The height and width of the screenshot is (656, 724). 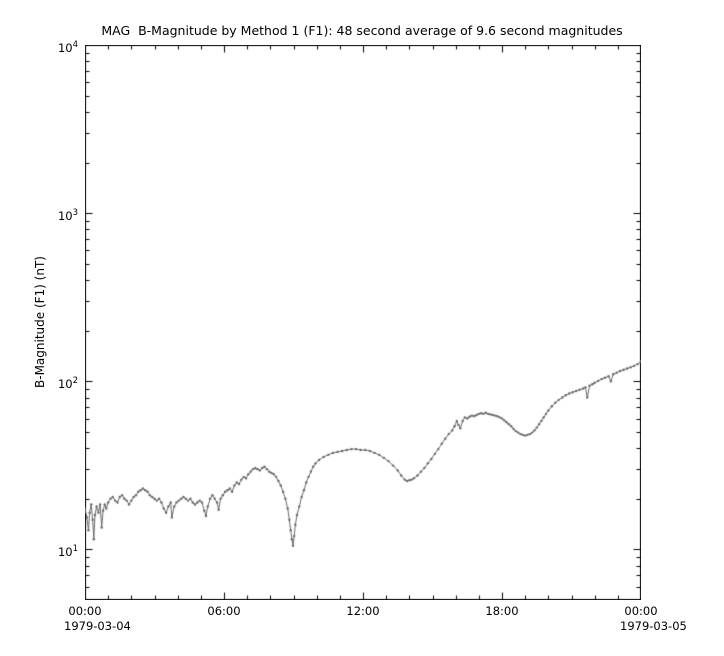 I want to click on x-date-right: 1979-03-05, so click(x=653, y=626).